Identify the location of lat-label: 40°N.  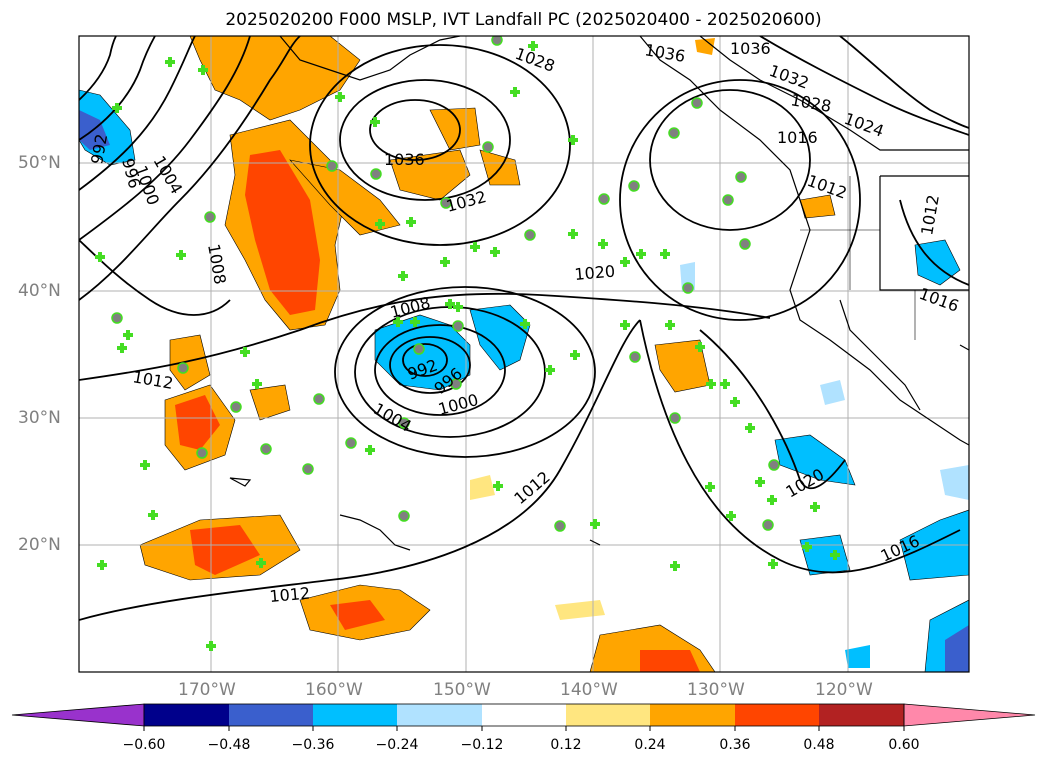
(39, 291).